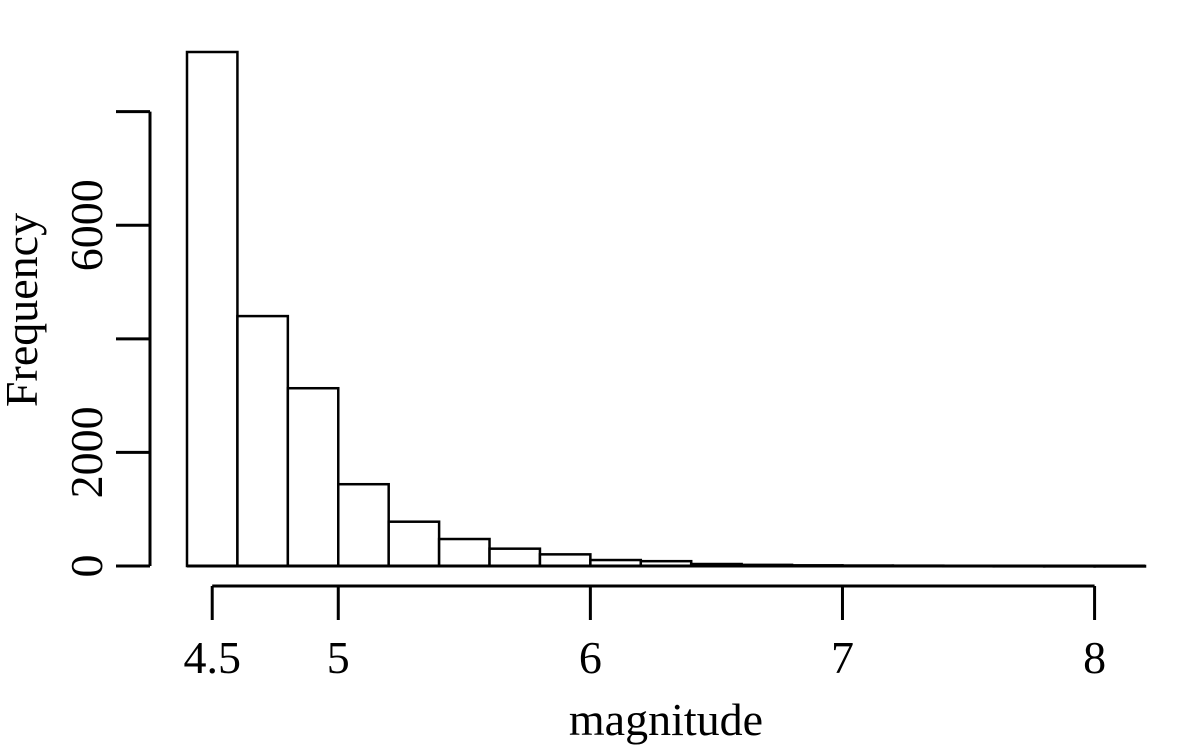 The height and width of the screenshot is (750, 1200). Describe the element at coordinates (666, 719) in the screenshot. I see `x-axis-title: magnitude` at that location.